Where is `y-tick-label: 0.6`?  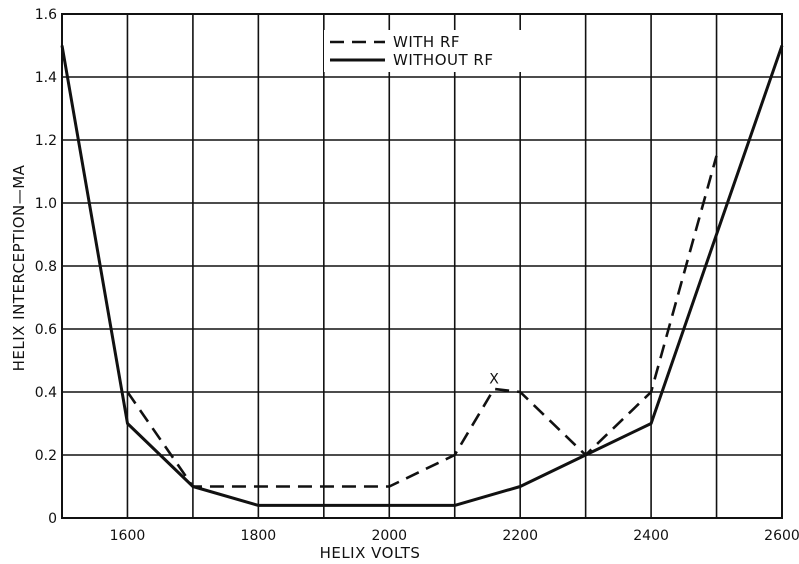
y-tick-label: 0.6 is located at coordinates (46, 330).